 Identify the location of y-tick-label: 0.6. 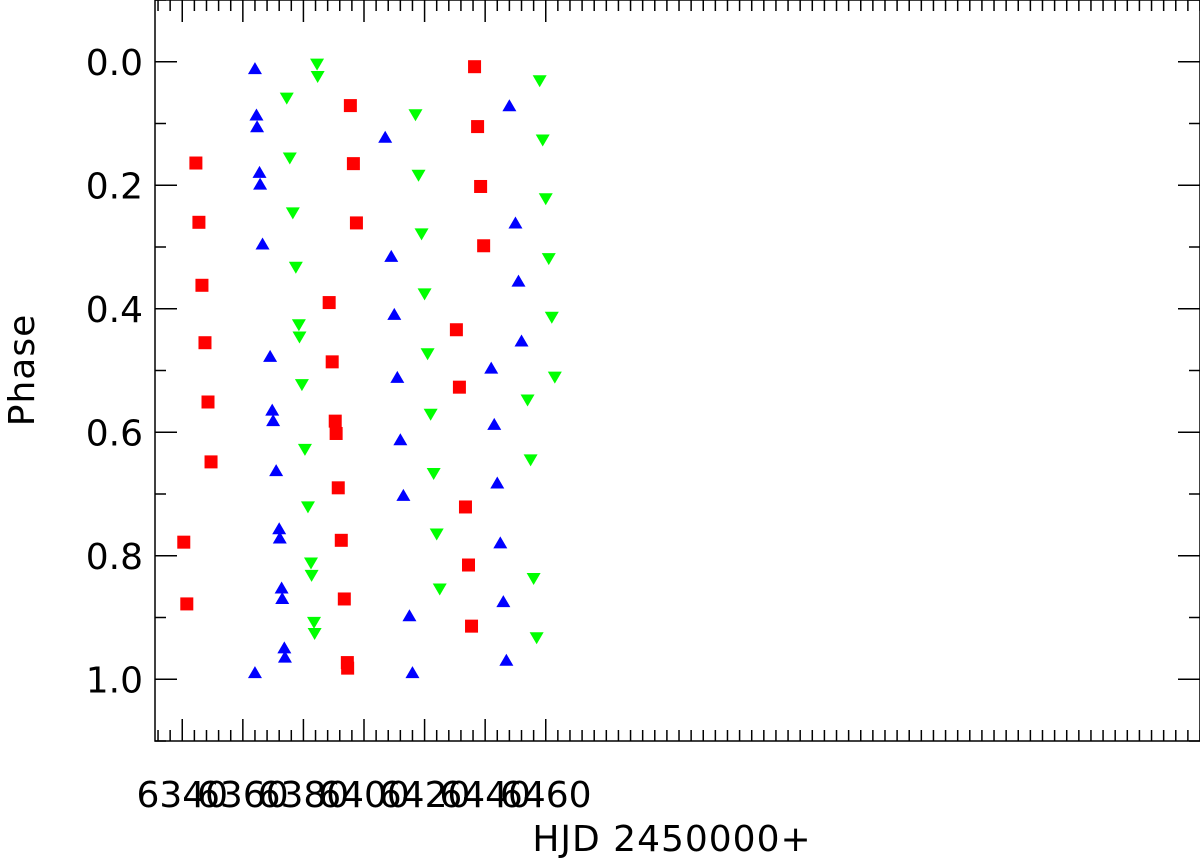
(114, 433).